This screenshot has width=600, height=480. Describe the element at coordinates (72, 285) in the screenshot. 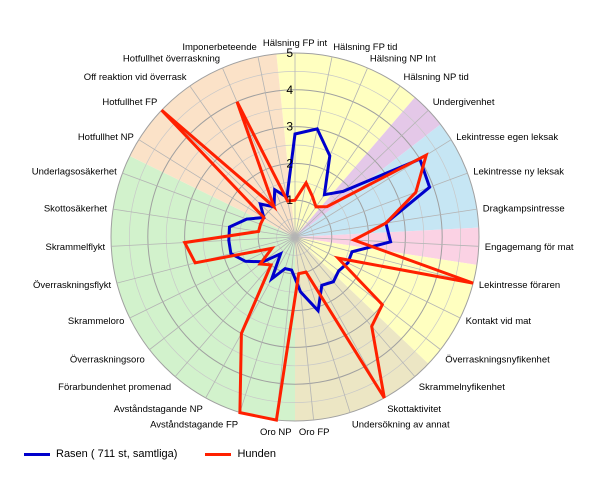

I see `category-label: Överraskningsflykt` at that location.